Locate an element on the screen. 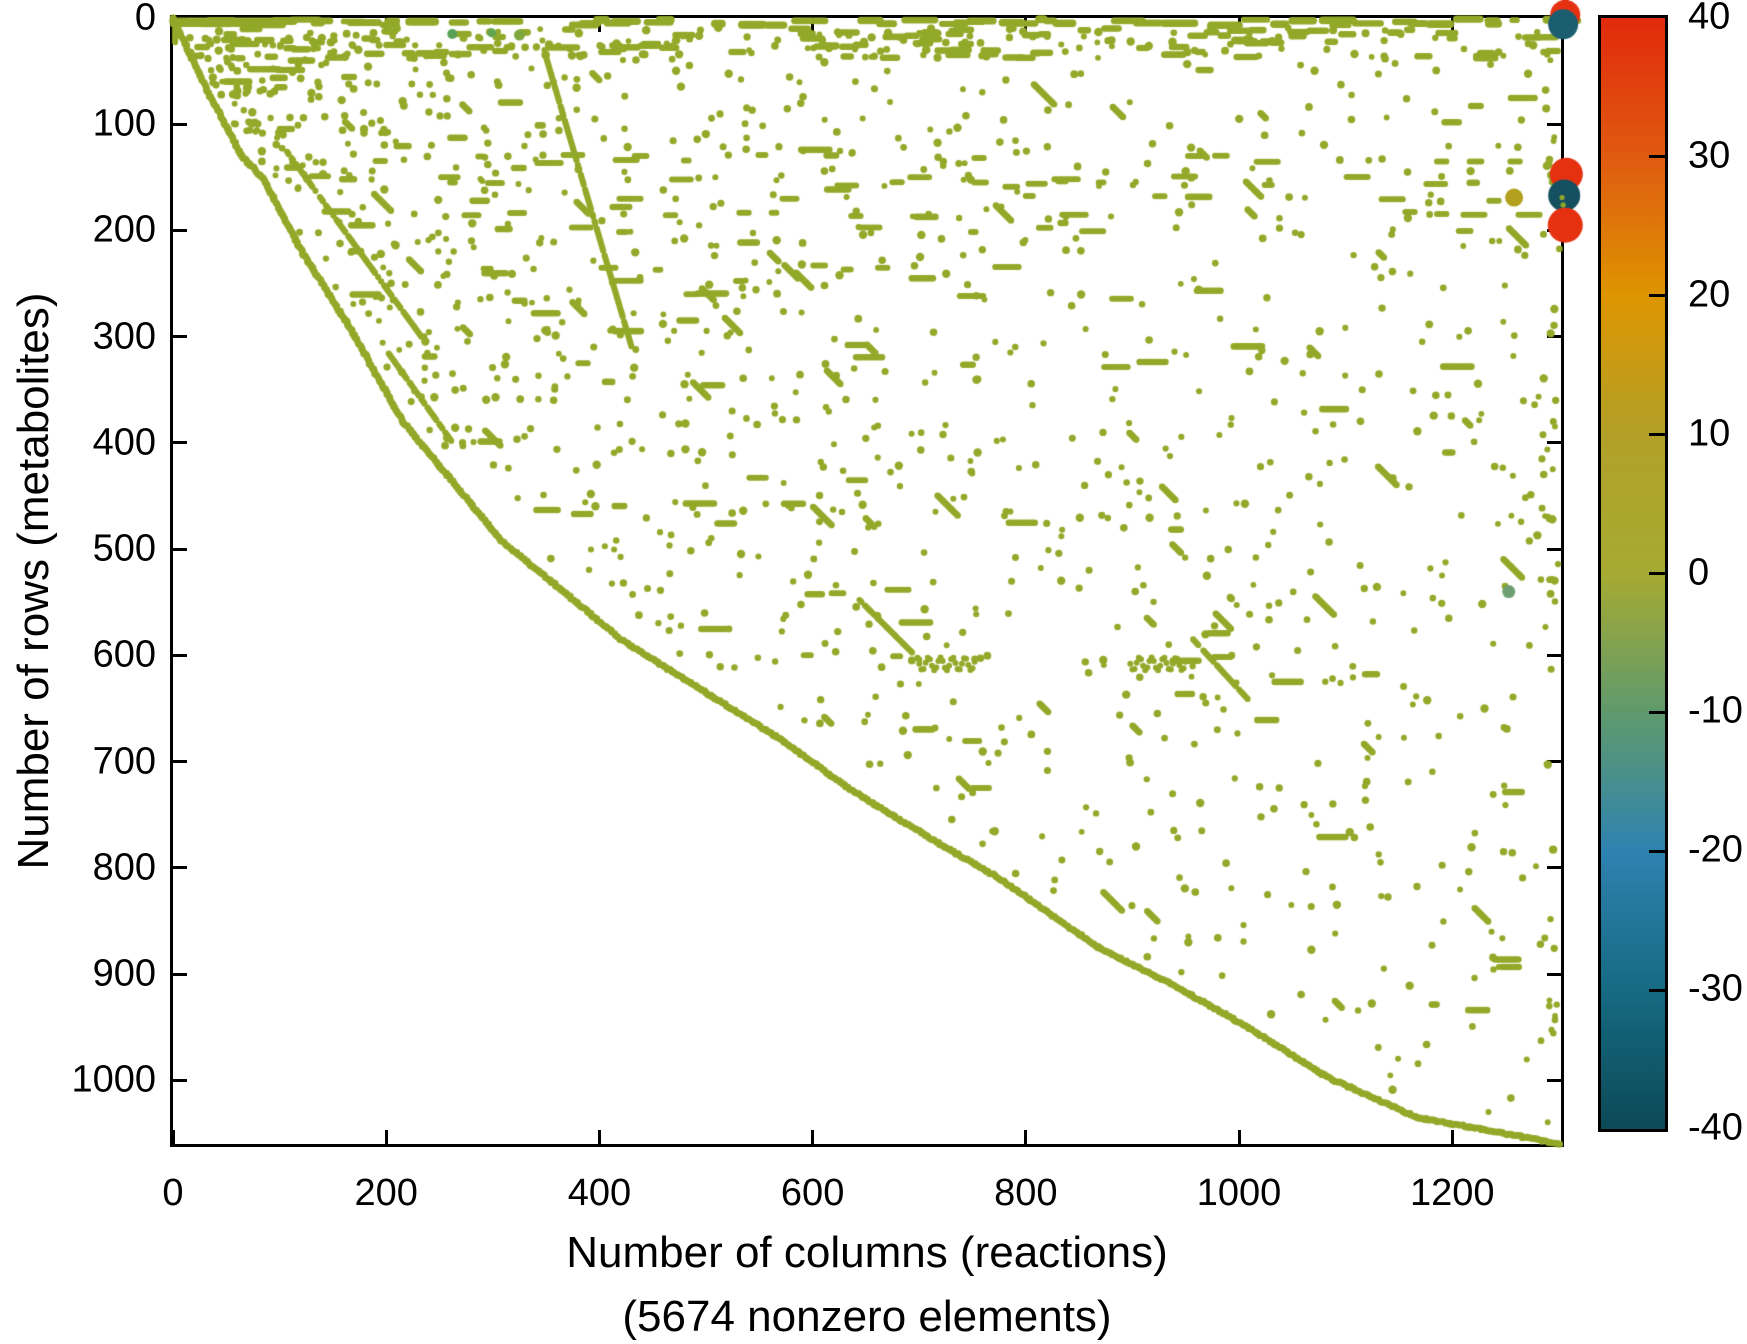  colorbar-tick-label: -20 is located at coordinates (1715, 849).